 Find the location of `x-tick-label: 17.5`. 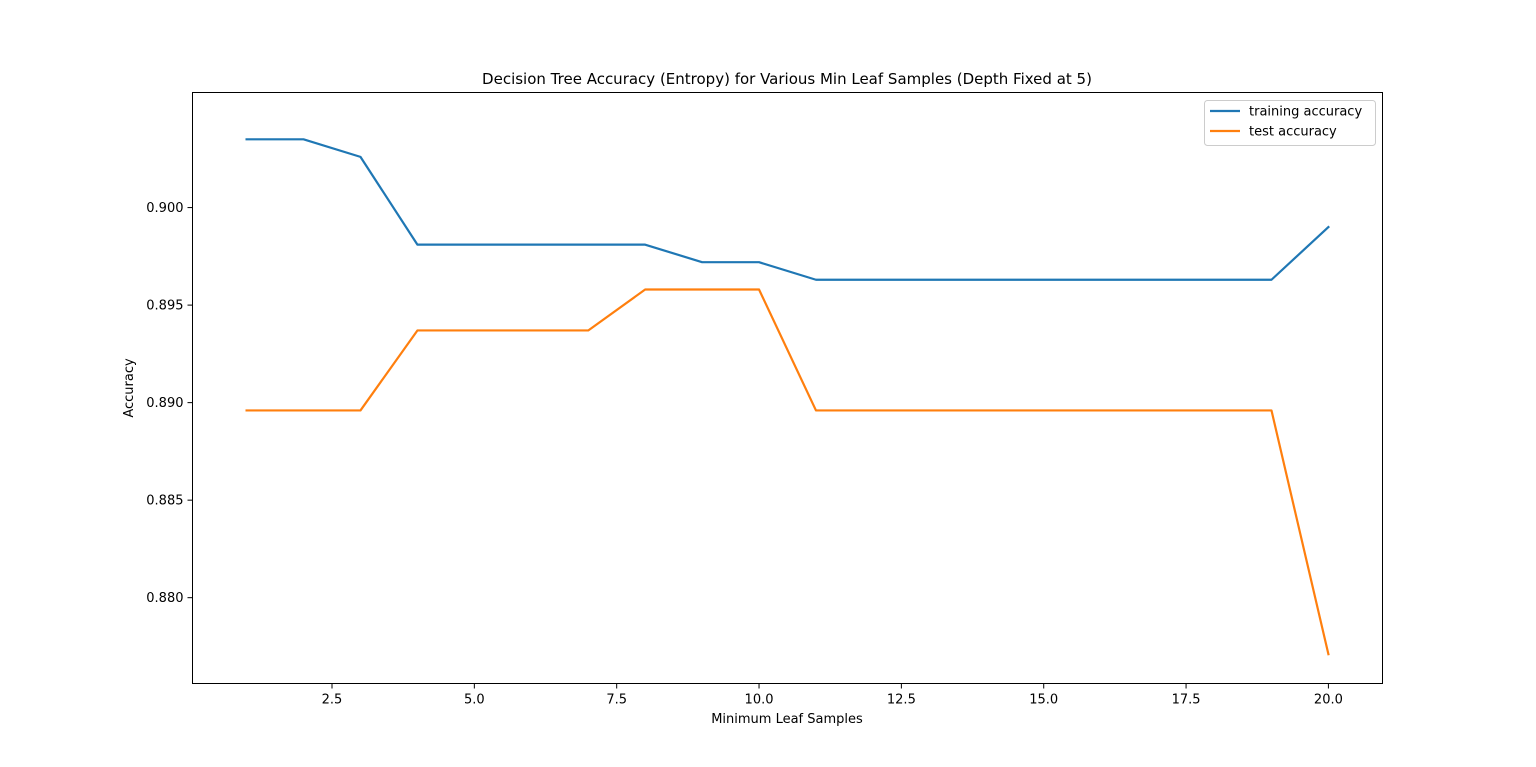

x-tick-label: 17.5 is located at coordinates (1186, 700).